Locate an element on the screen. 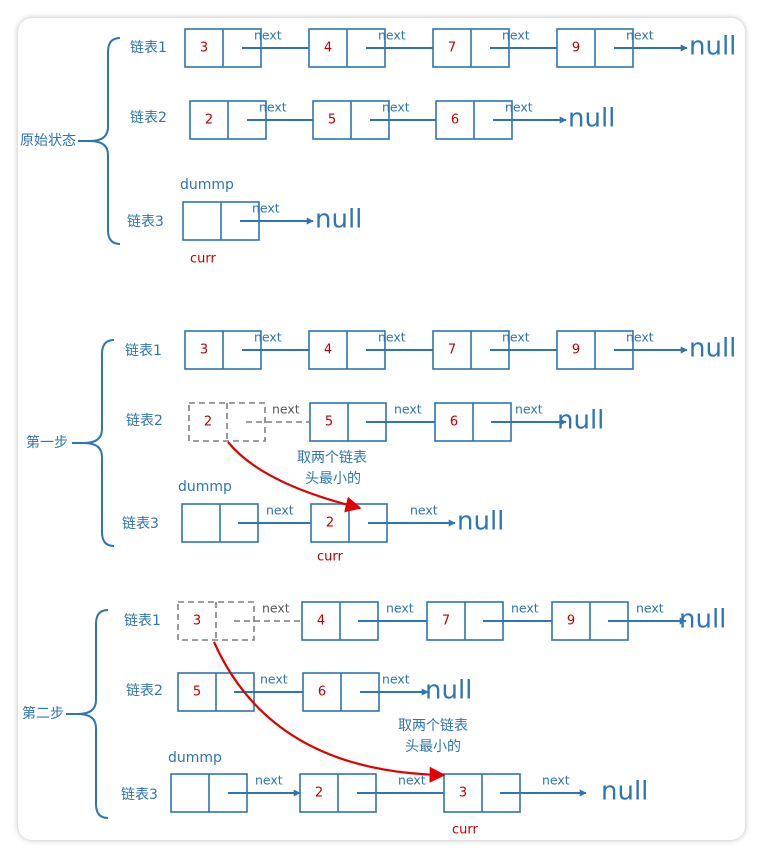 The image size is (763, 859). s2-l1-node-2-value: 7 is located at coordinates (452, 350).